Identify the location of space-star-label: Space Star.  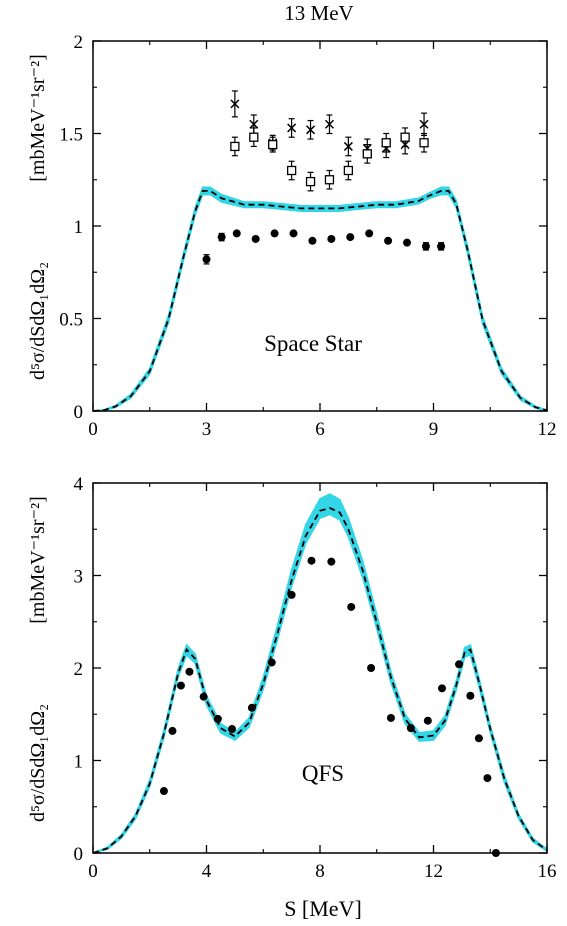
(313, 343).